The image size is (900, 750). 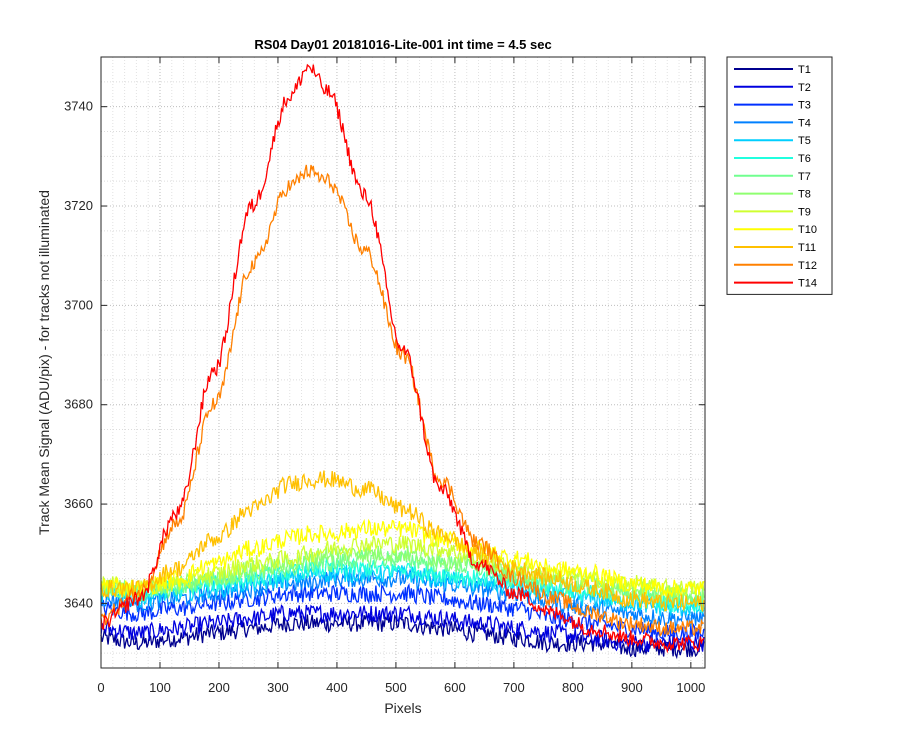 I want to click on legend-label-t2: T2, so click(x=804, y=88).